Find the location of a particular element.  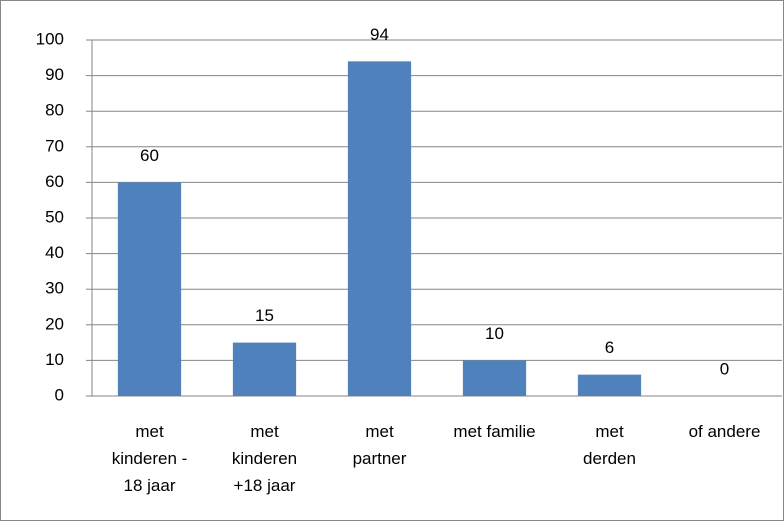

y-tick-label: 50 is located at coordinates (54, 216).